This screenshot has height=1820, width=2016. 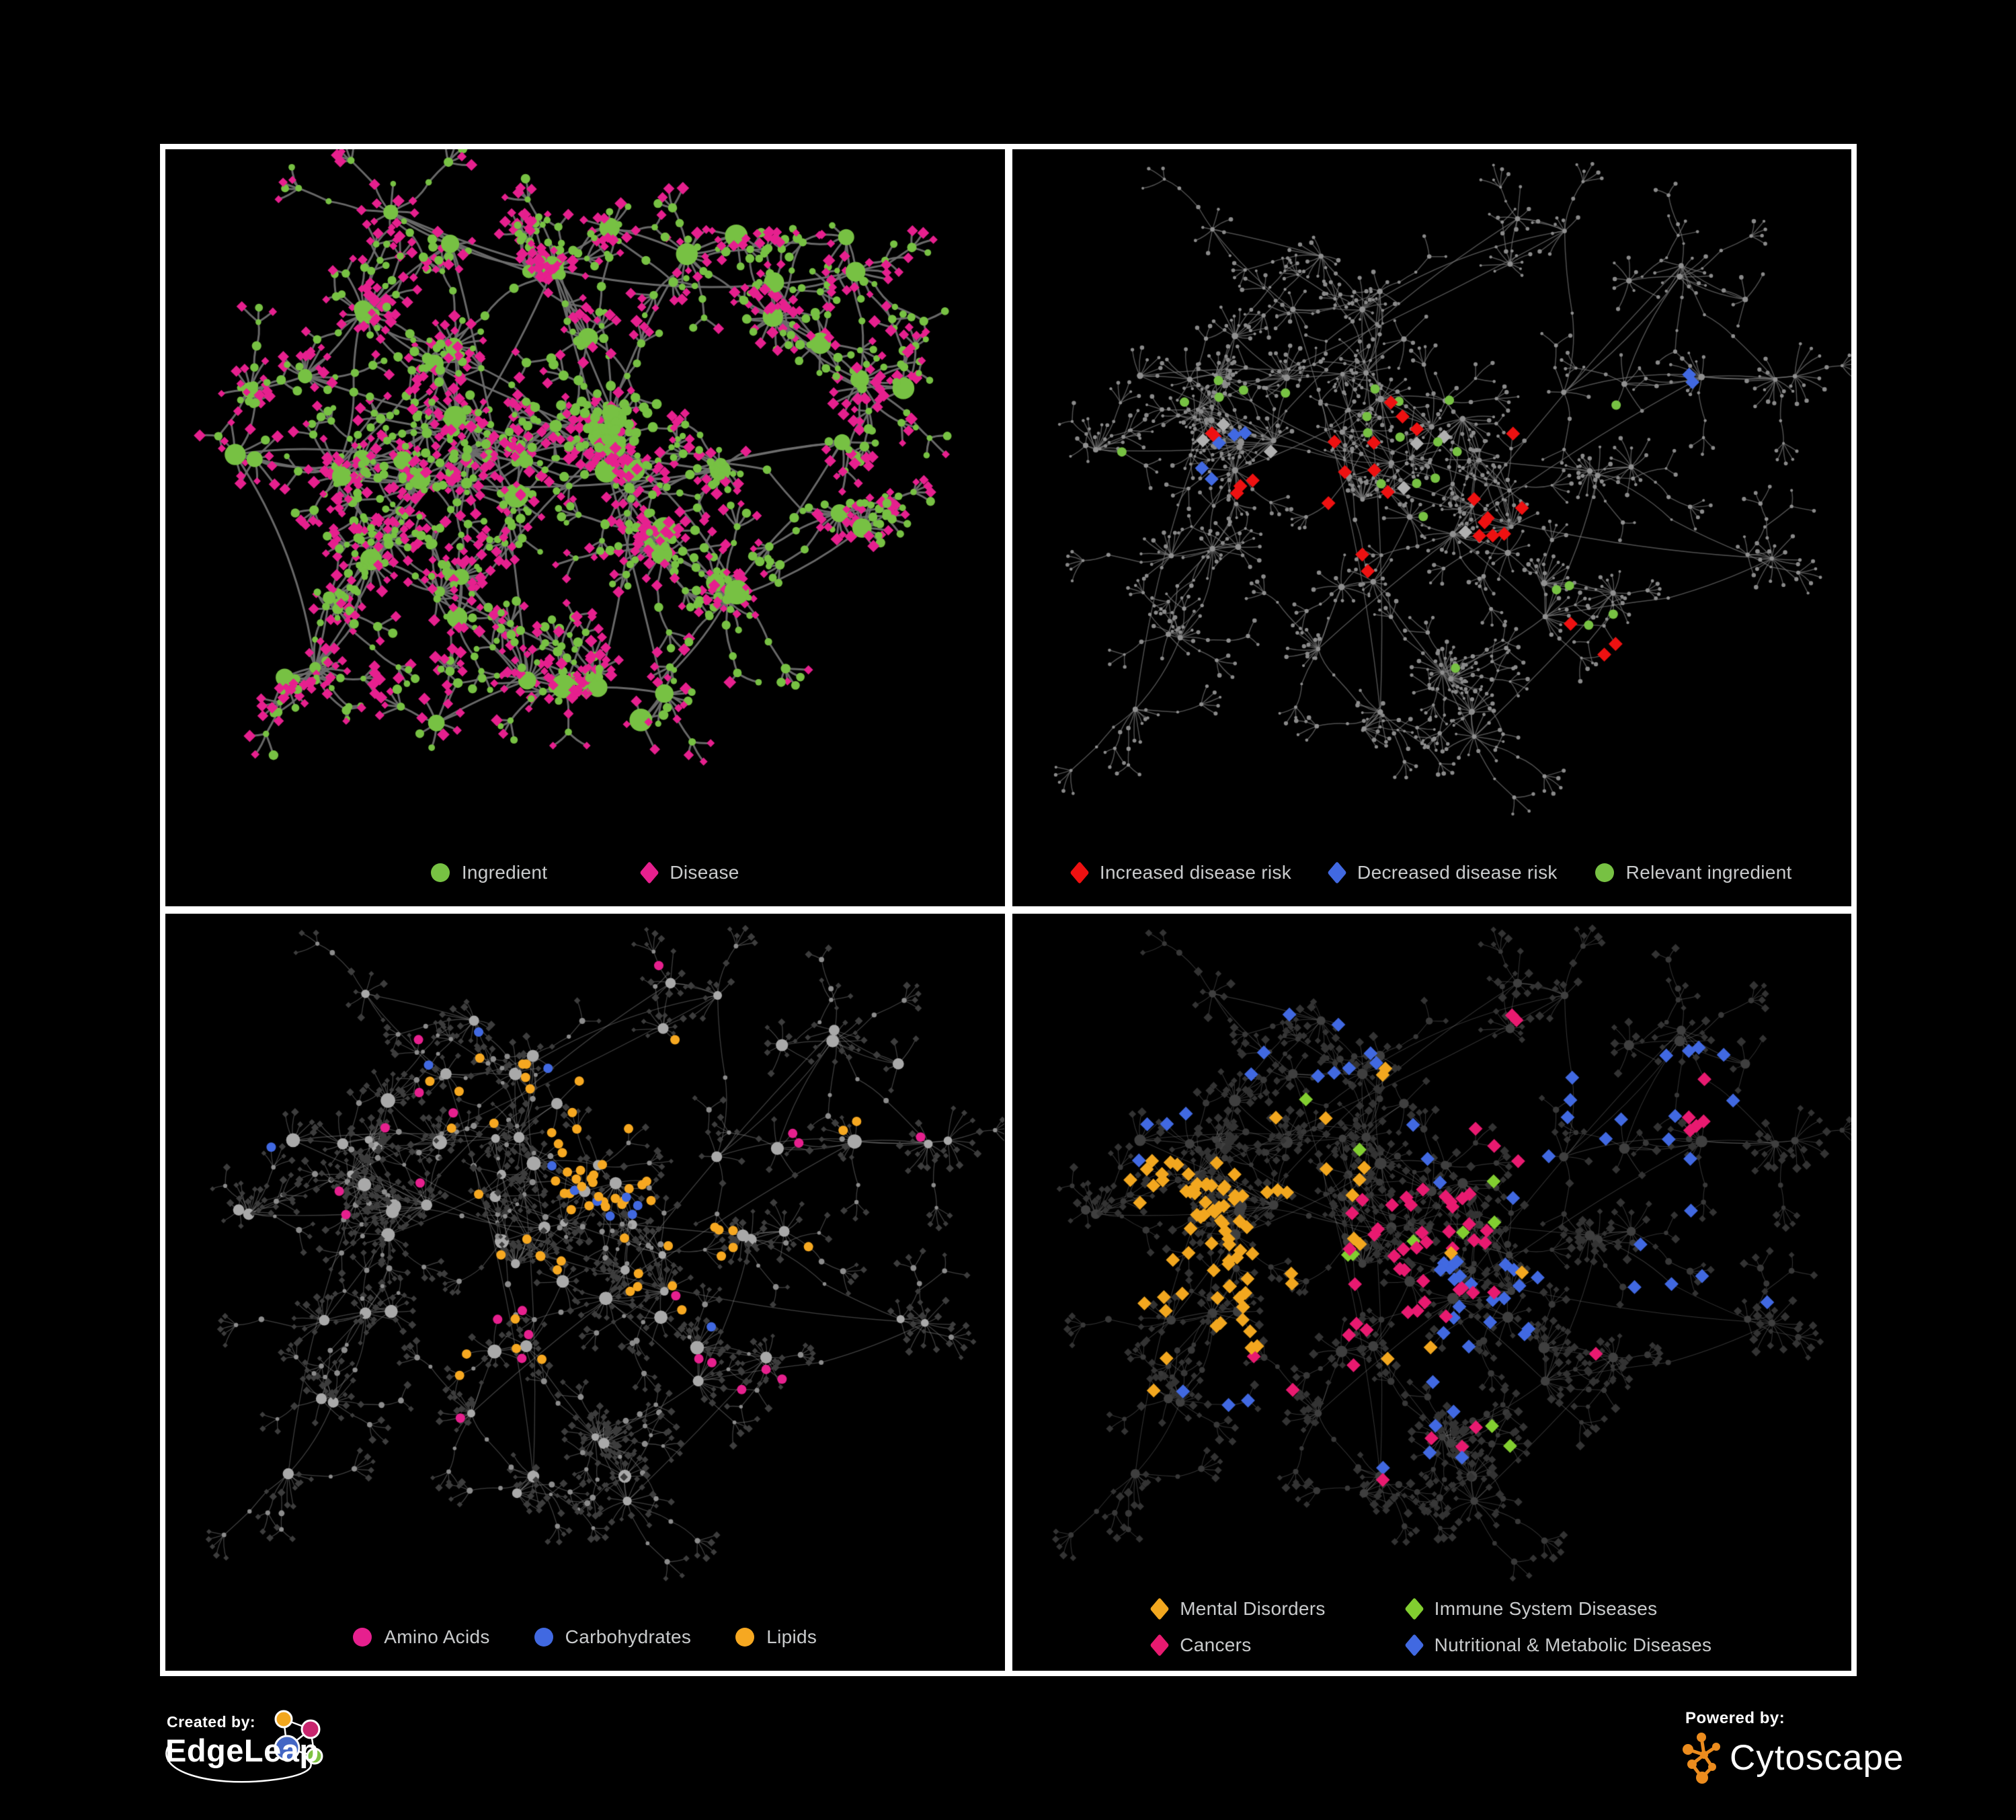 I want to click on legend-item-amino-acids: Amino Acids, so click(x=421, y=1637).